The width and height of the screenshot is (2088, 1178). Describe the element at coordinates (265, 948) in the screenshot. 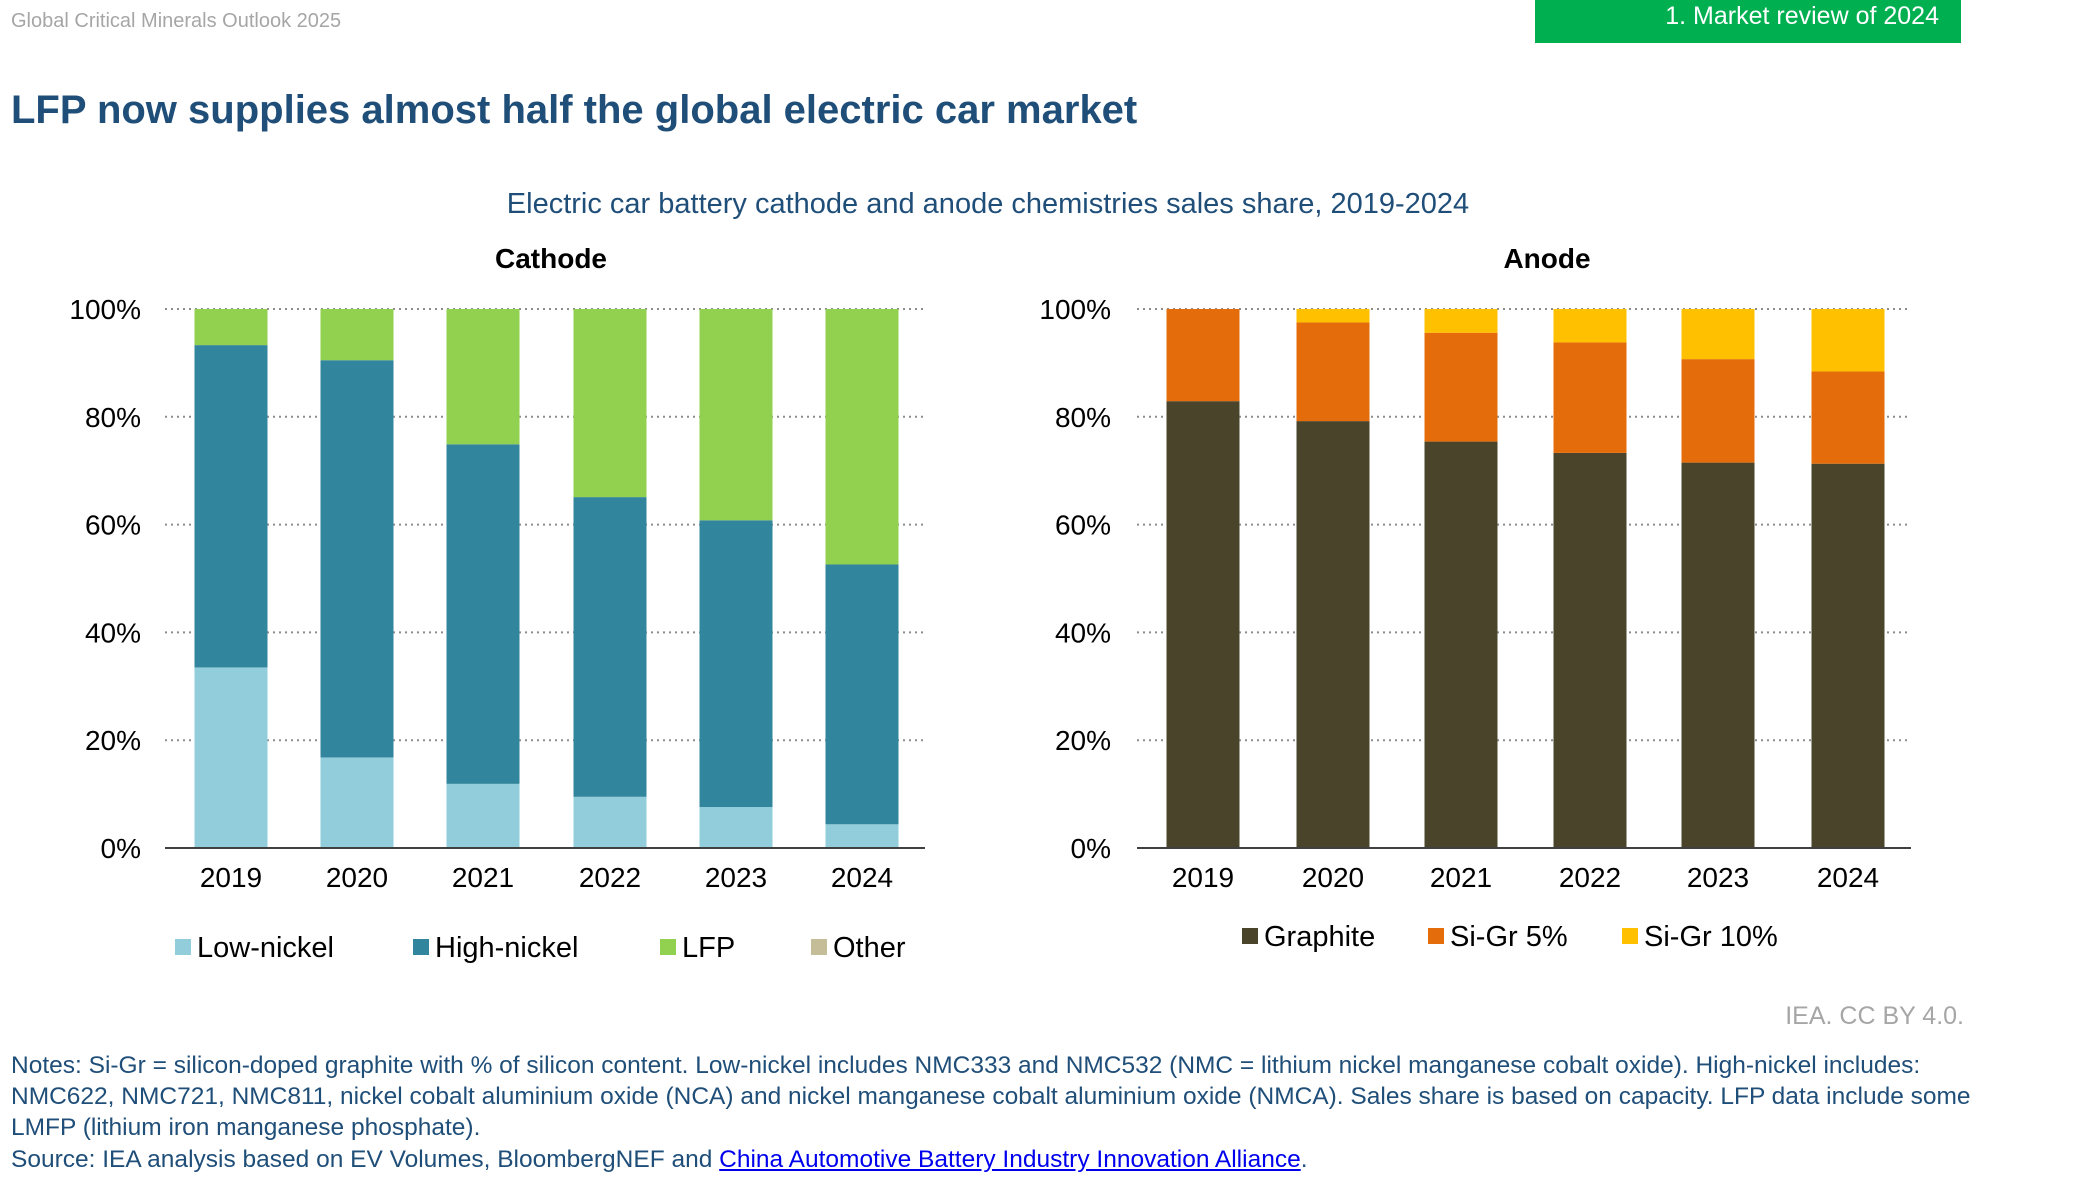

I see `legend-label: Low-nickel` at that location.